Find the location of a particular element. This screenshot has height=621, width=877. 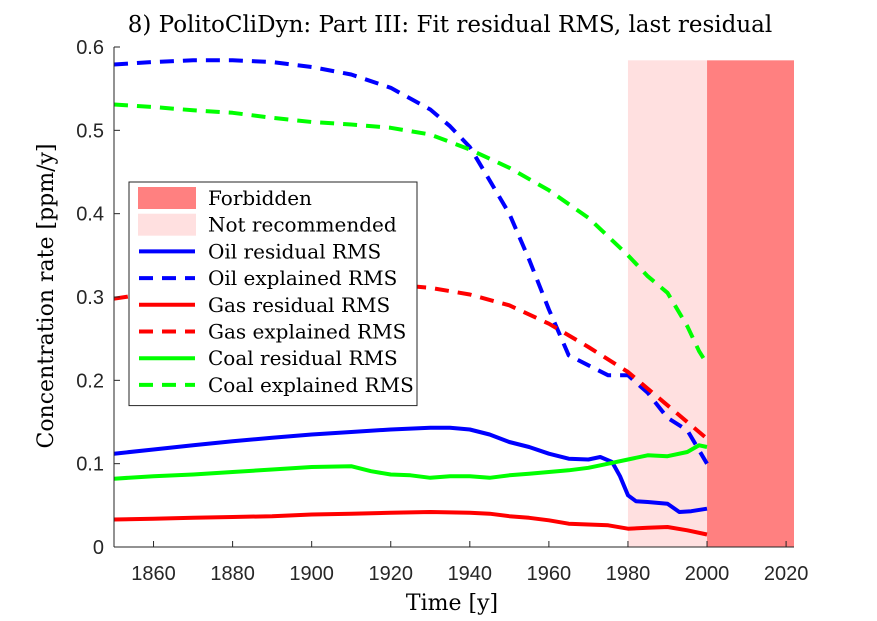

x-tick-label: 1860 is located at coordinates (153, 574).